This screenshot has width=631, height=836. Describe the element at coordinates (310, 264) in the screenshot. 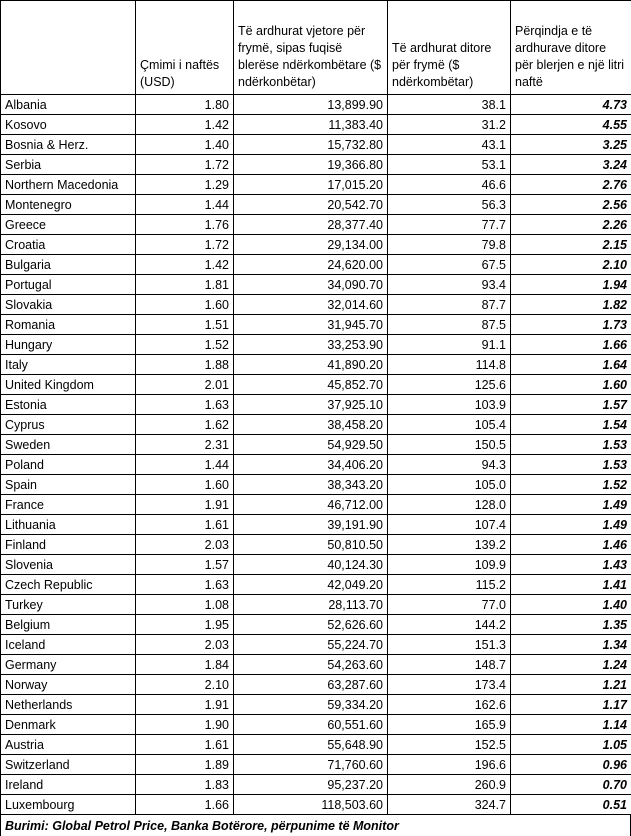

I see `value-cell: 24,620.00` at that location.